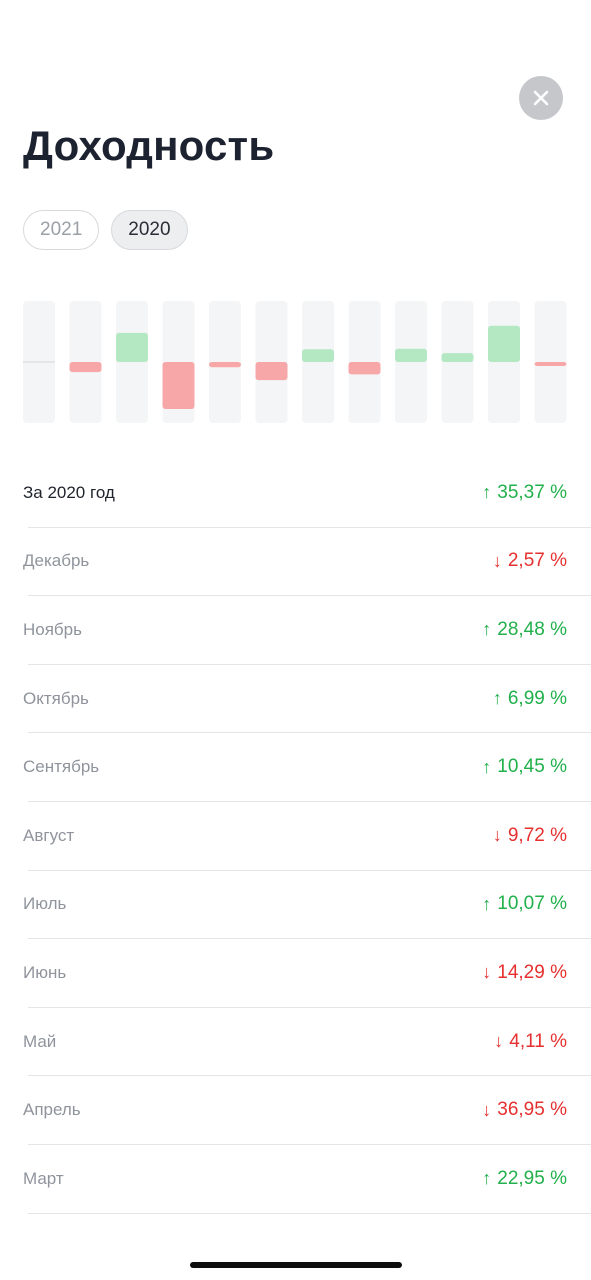 This screenshot has height=1280, width=591. Describe the element at coordinates (149, 145) in the screenshot. I see `page-title: Доходность` at that location.